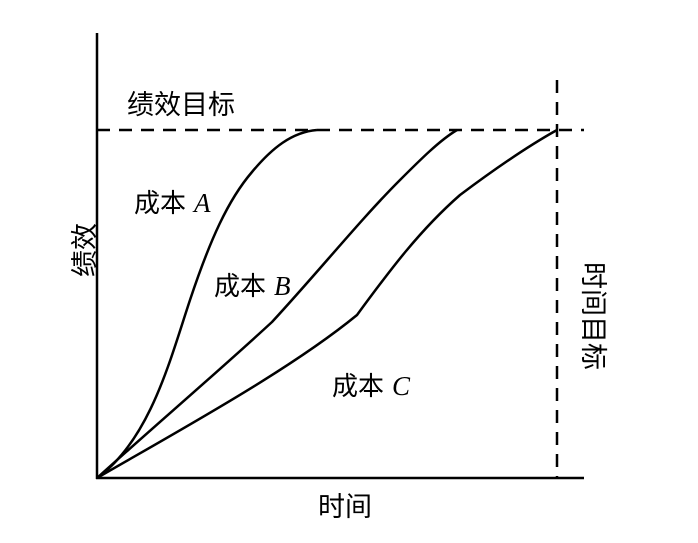  Describe the element at coordinates (240, 287) in the screenshot. I see `cost-b-prefix: 成本` at that location.